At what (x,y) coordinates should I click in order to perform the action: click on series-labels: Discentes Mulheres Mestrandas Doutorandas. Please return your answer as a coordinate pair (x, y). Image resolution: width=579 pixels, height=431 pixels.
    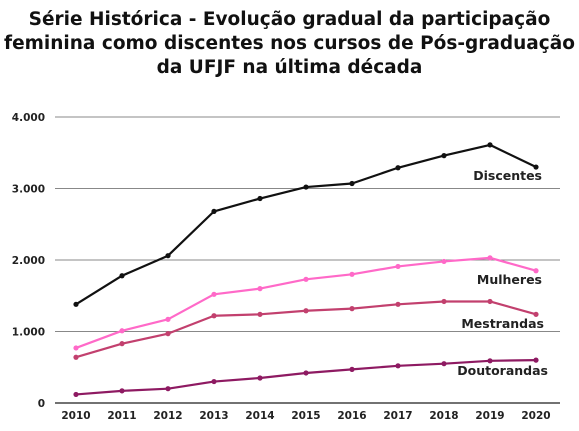
    Looking at the image, I should click on (502, 273).